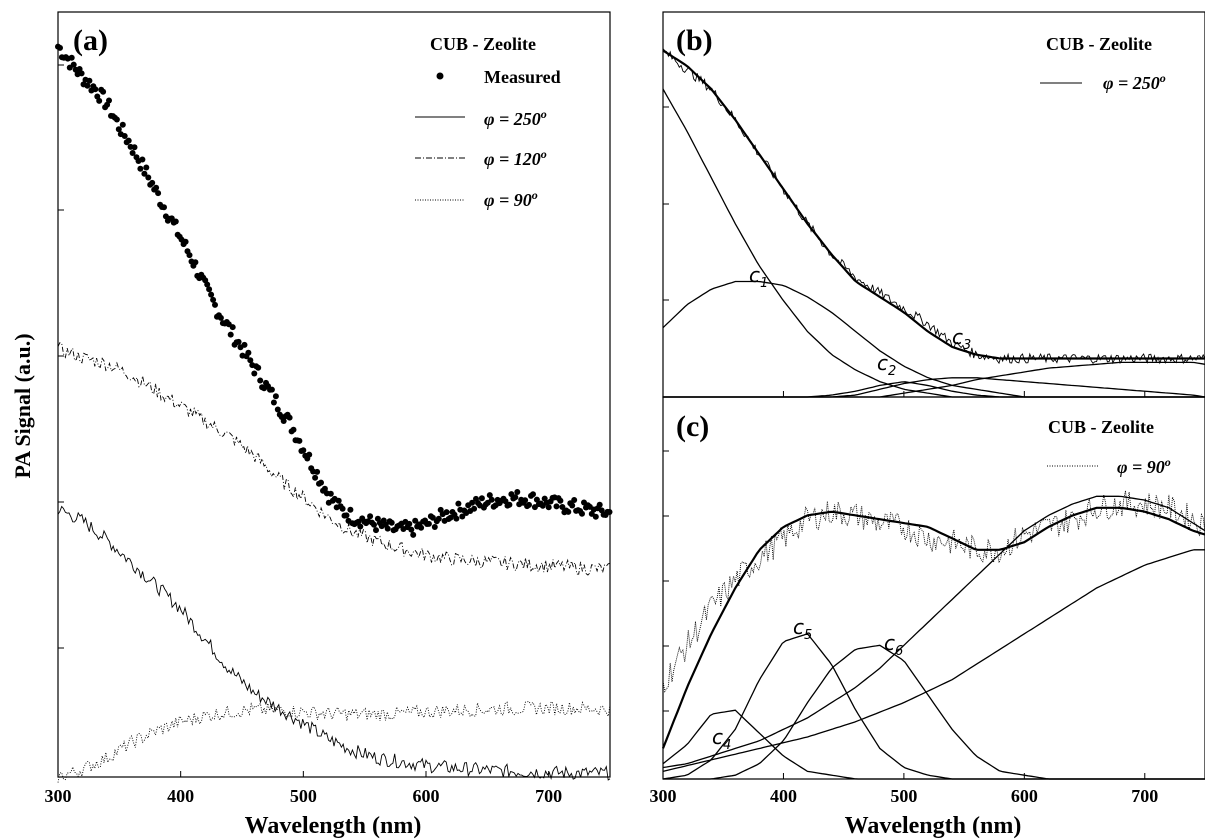  I want to click on x-axis-label-c: Wavelength (nm), so click(933, 826).